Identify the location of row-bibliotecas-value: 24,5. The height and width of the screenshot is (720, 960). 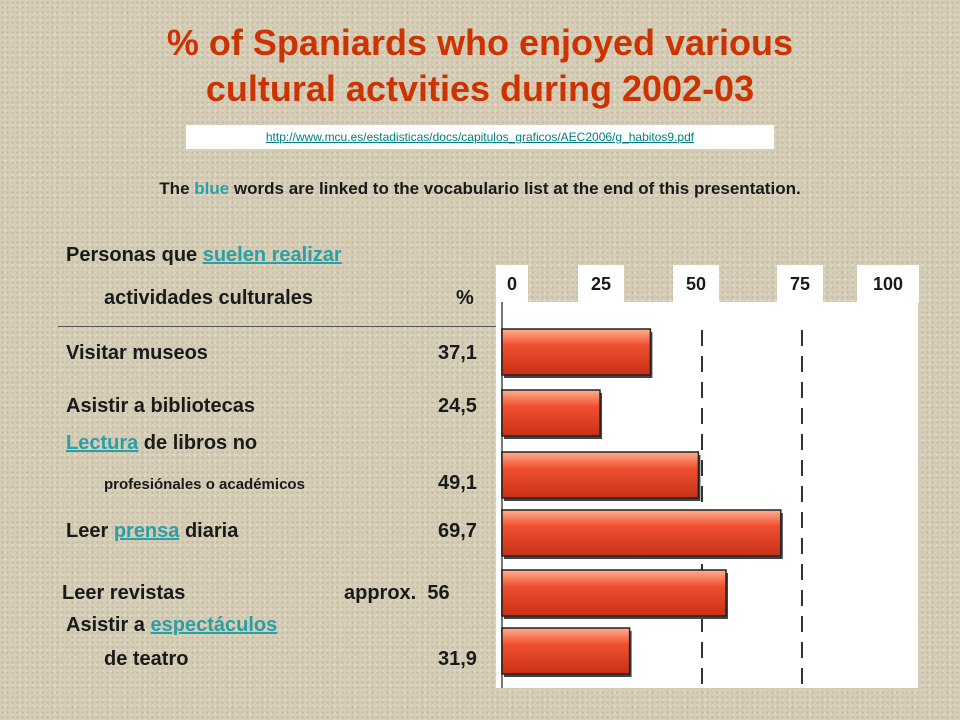
(457, 406).